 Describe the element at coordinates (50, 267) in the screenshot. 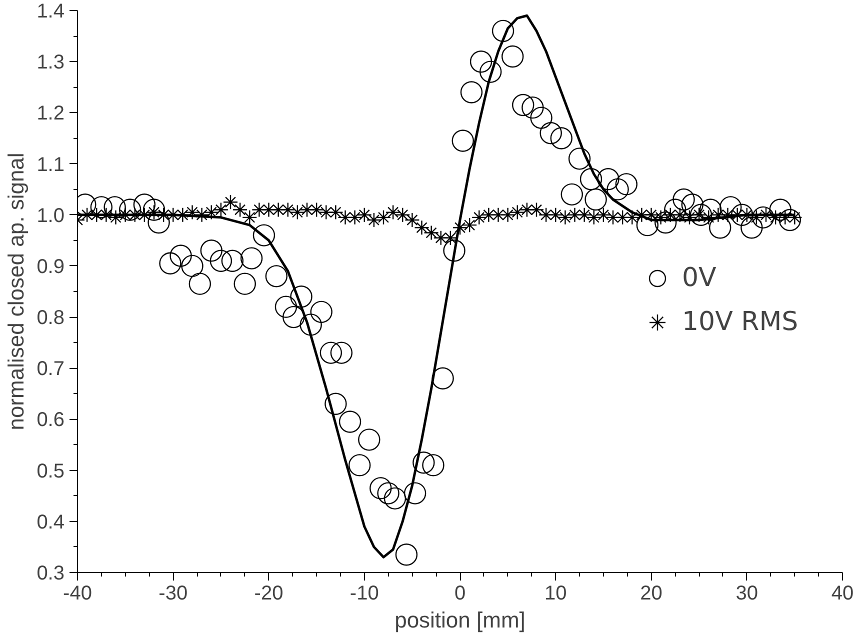

I see `y-tick-label: 0.9` at that location.